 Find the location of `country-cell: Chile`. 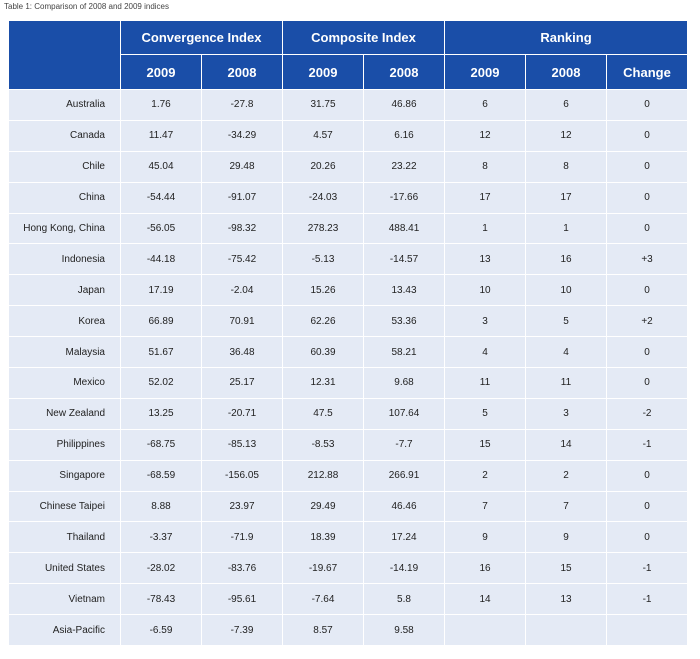

country-cell: Chile is located at coordinates (64, 166).